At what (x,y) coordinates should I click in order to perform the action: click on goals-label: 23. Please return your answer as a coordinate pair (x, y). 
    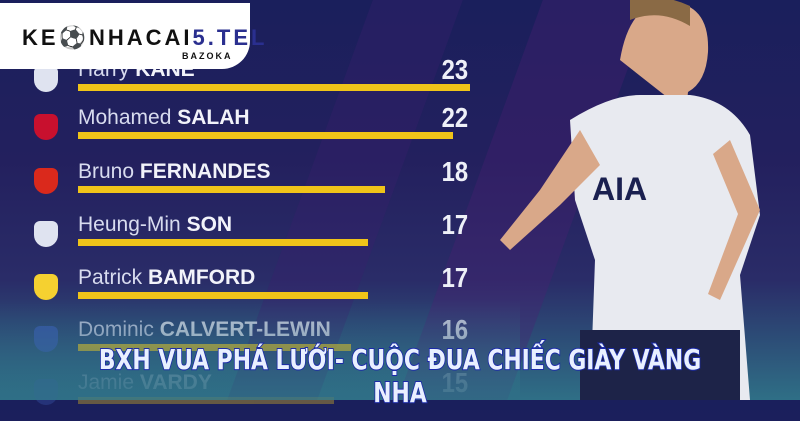
    Looking at the image, I should click on (454, 69).